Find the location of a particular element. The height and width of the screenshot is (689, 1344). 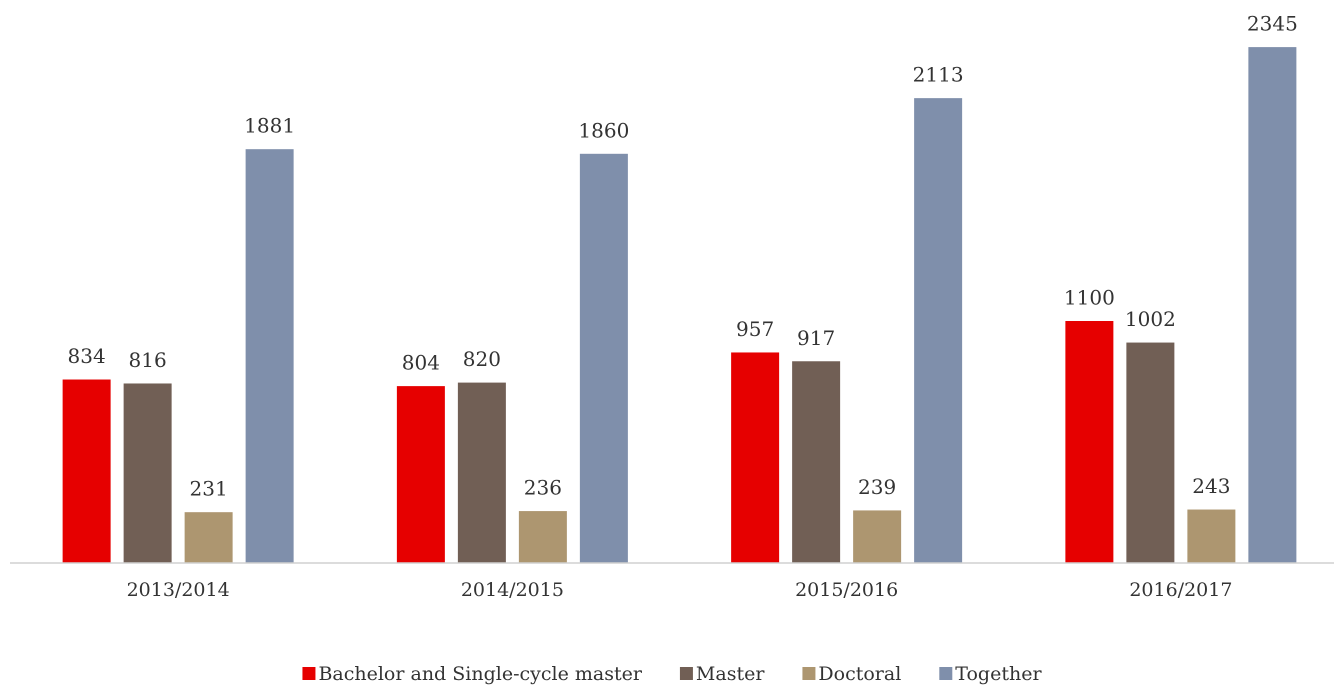

data-label: 1002 is located at coordinates (1150, 319).